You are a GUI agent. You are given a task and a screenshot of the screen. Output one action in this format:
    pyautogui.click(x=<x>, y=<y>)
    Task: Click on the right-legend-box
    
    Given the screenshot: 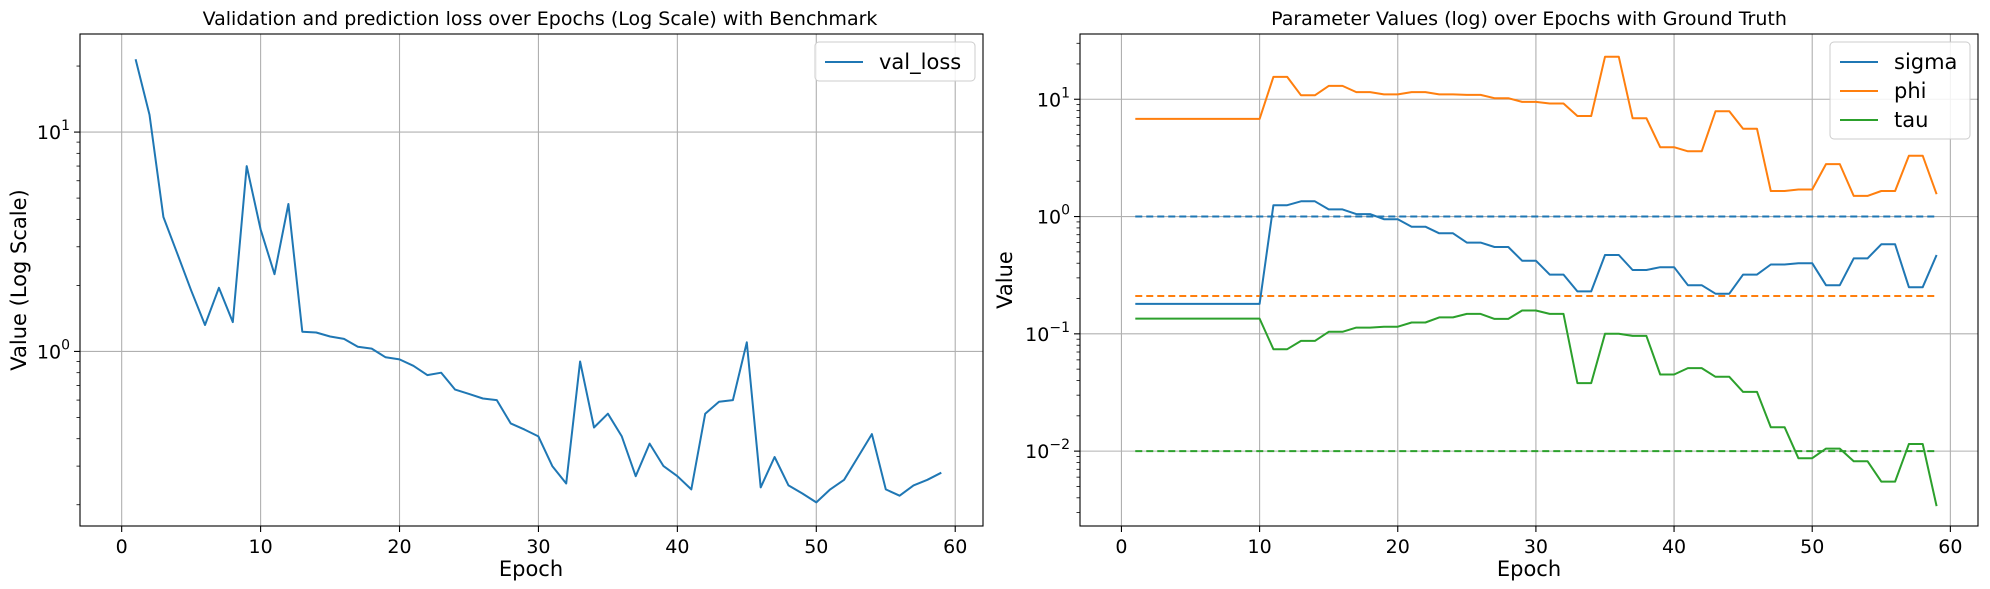 What is the action you would take?
    pyautogui.click(x=1900, y=90)
    